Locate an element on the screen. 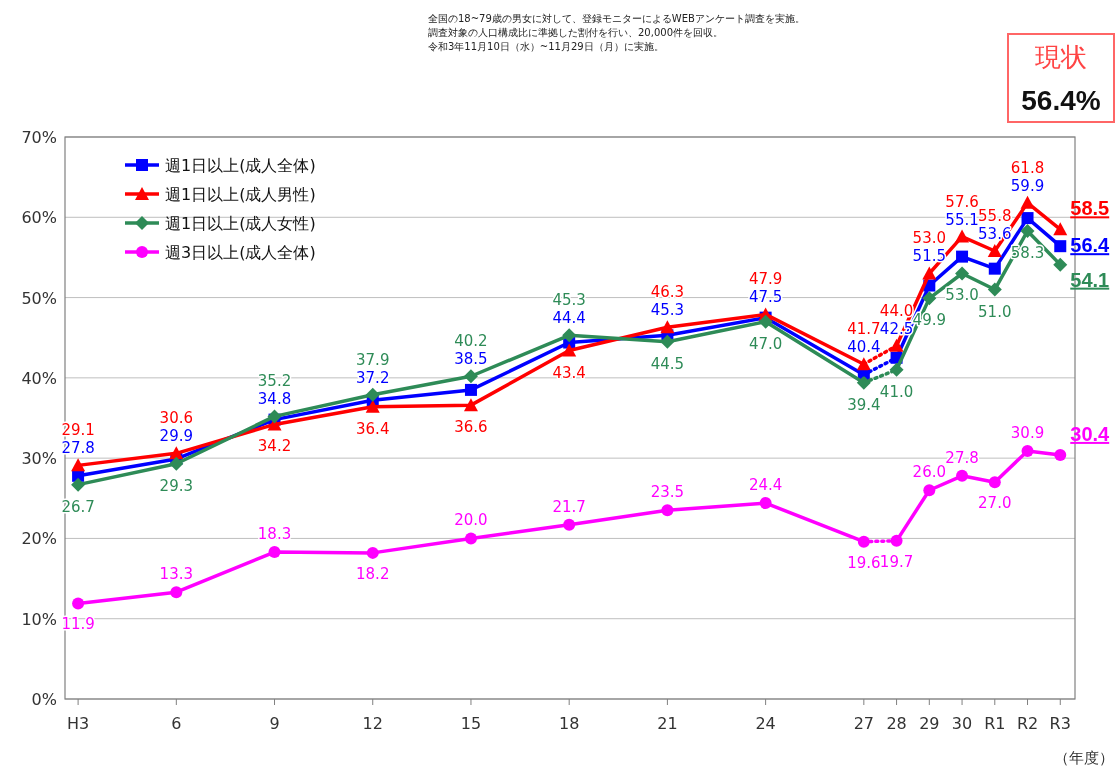 This screenshot has width=1118, height=771. data-label: 58.5 is located at coordinates (1090, 208).